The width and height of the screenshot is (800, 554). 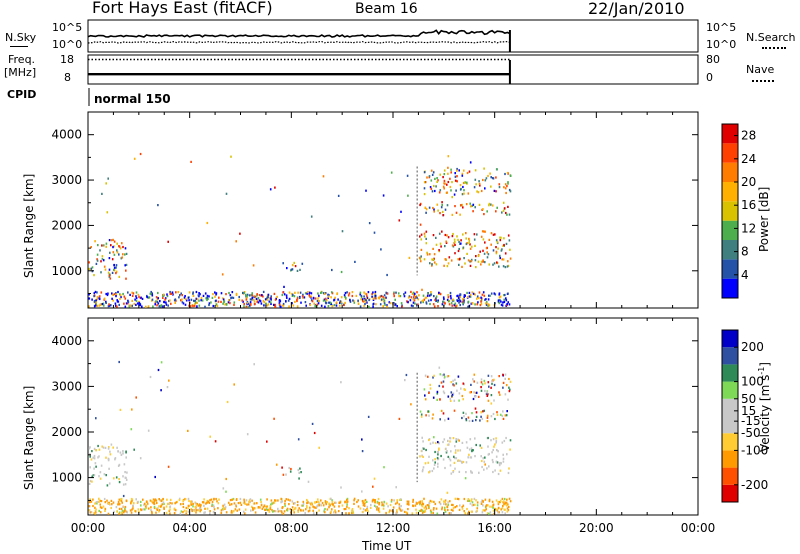 What do you see at coordinates (754, 450) in the screenshot?
I see `velocity-colorbar-tick-label: -100` at bounding box center [754, 450].